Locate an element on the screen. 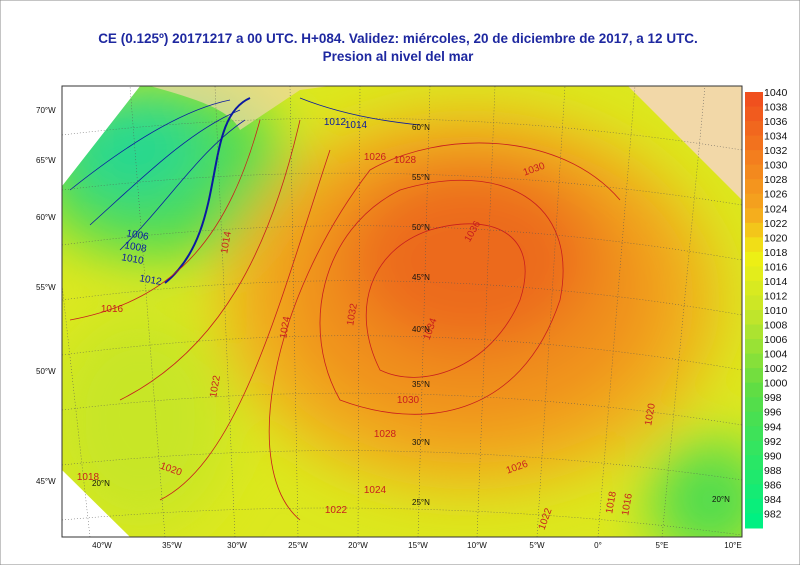  isobar-label: 1026 is located at coordinates (375, 157).